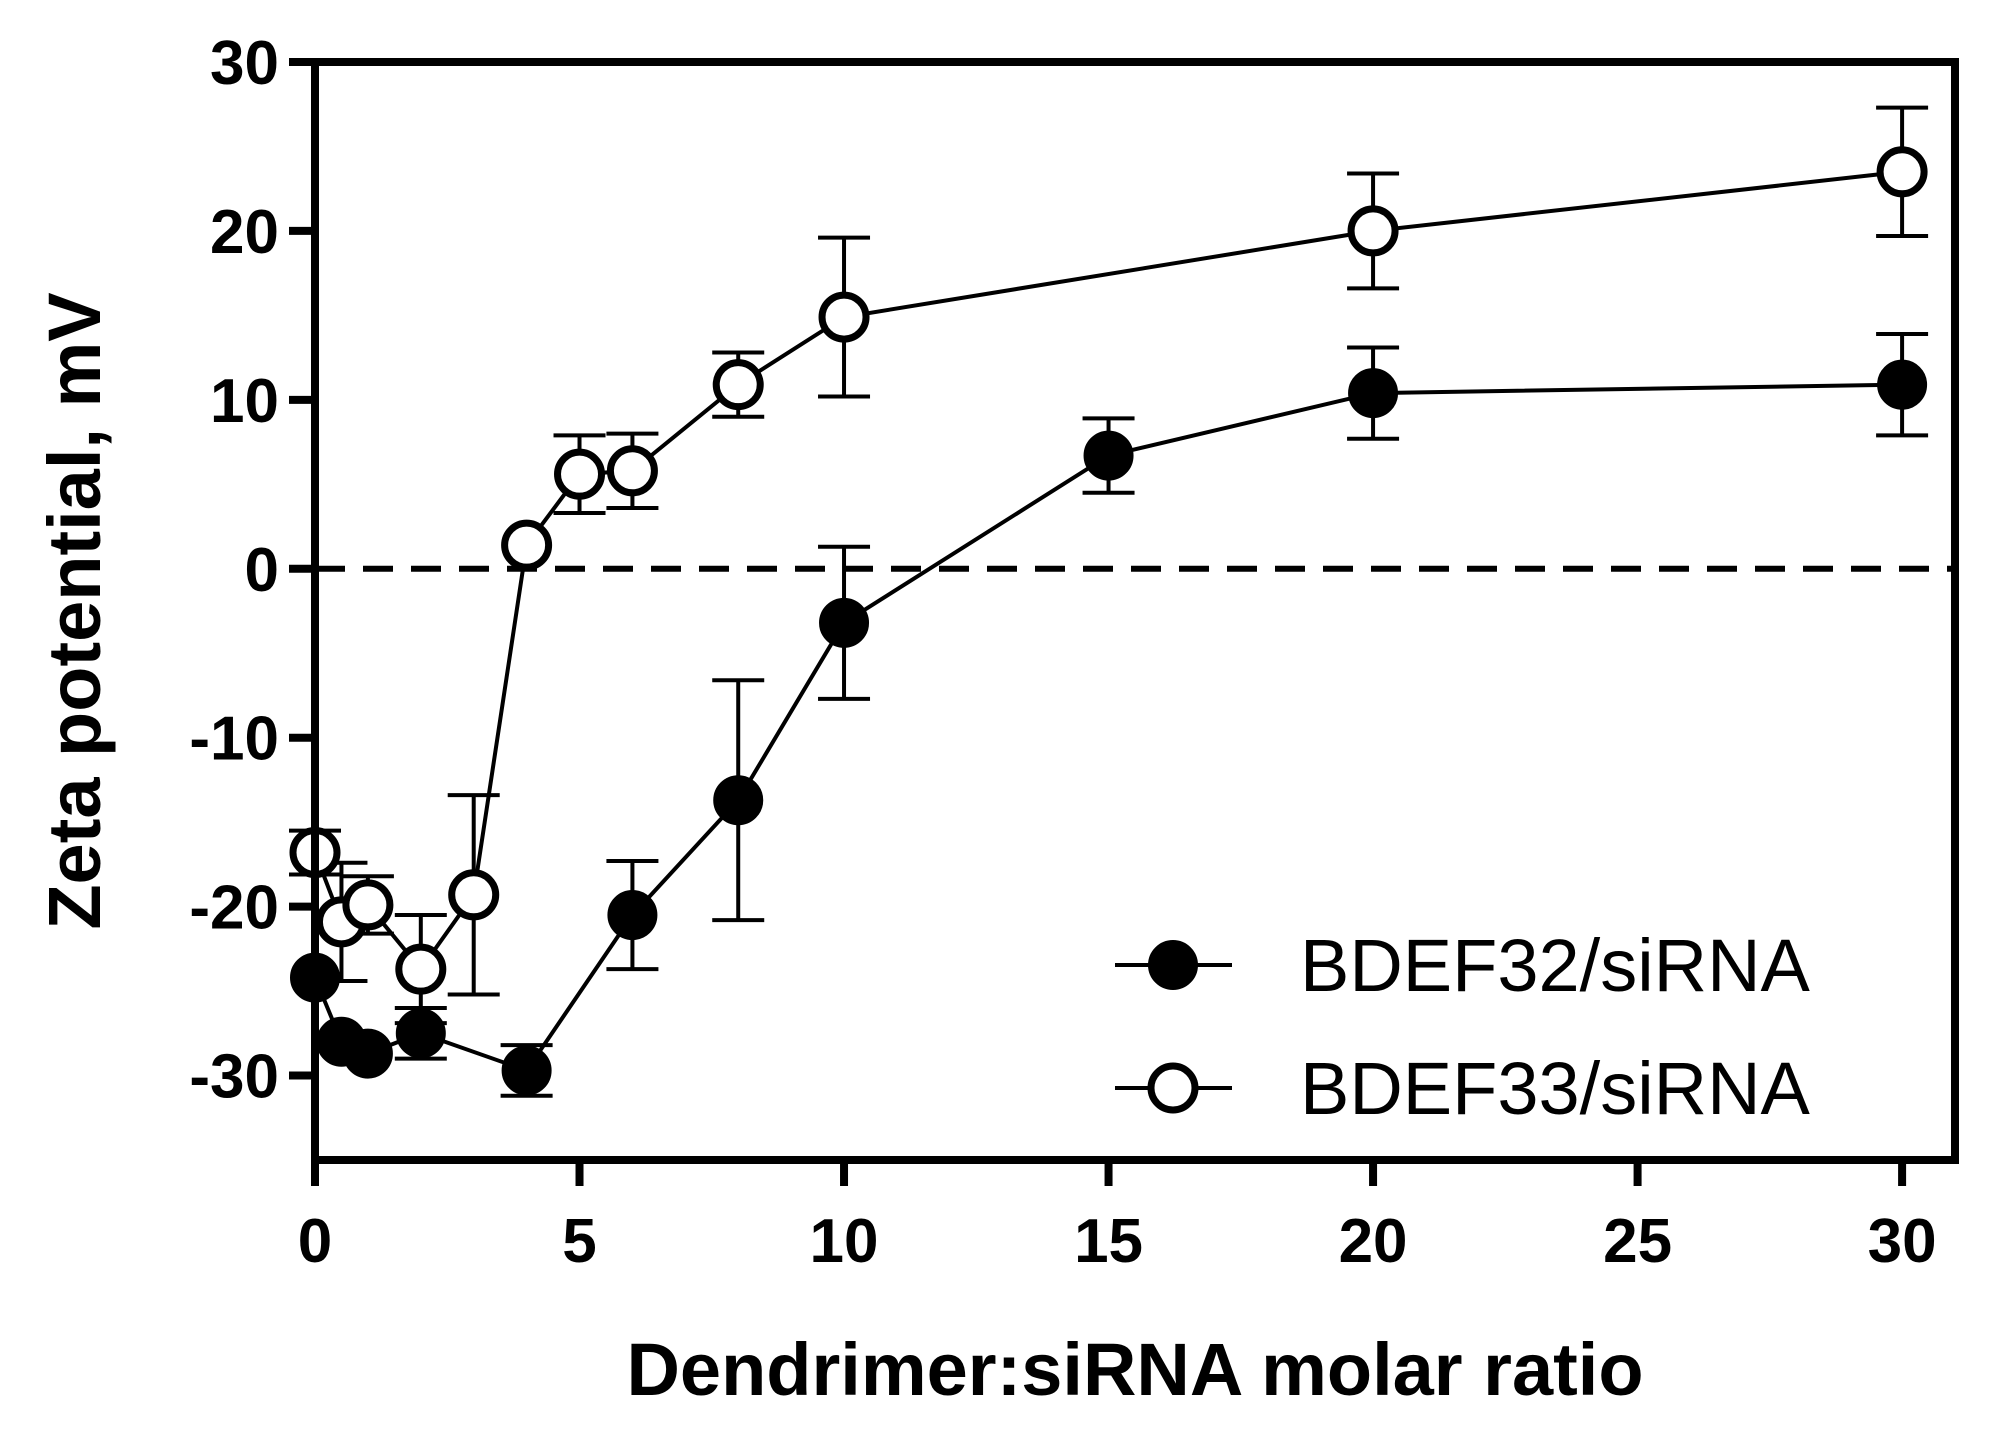 The height and width of the screenshot is (1440, 2000). What do you see at coordinates (1902, 1241) in the screenshot?
I see `x-tick-label: 30` at bounding box center [1902, 1241].